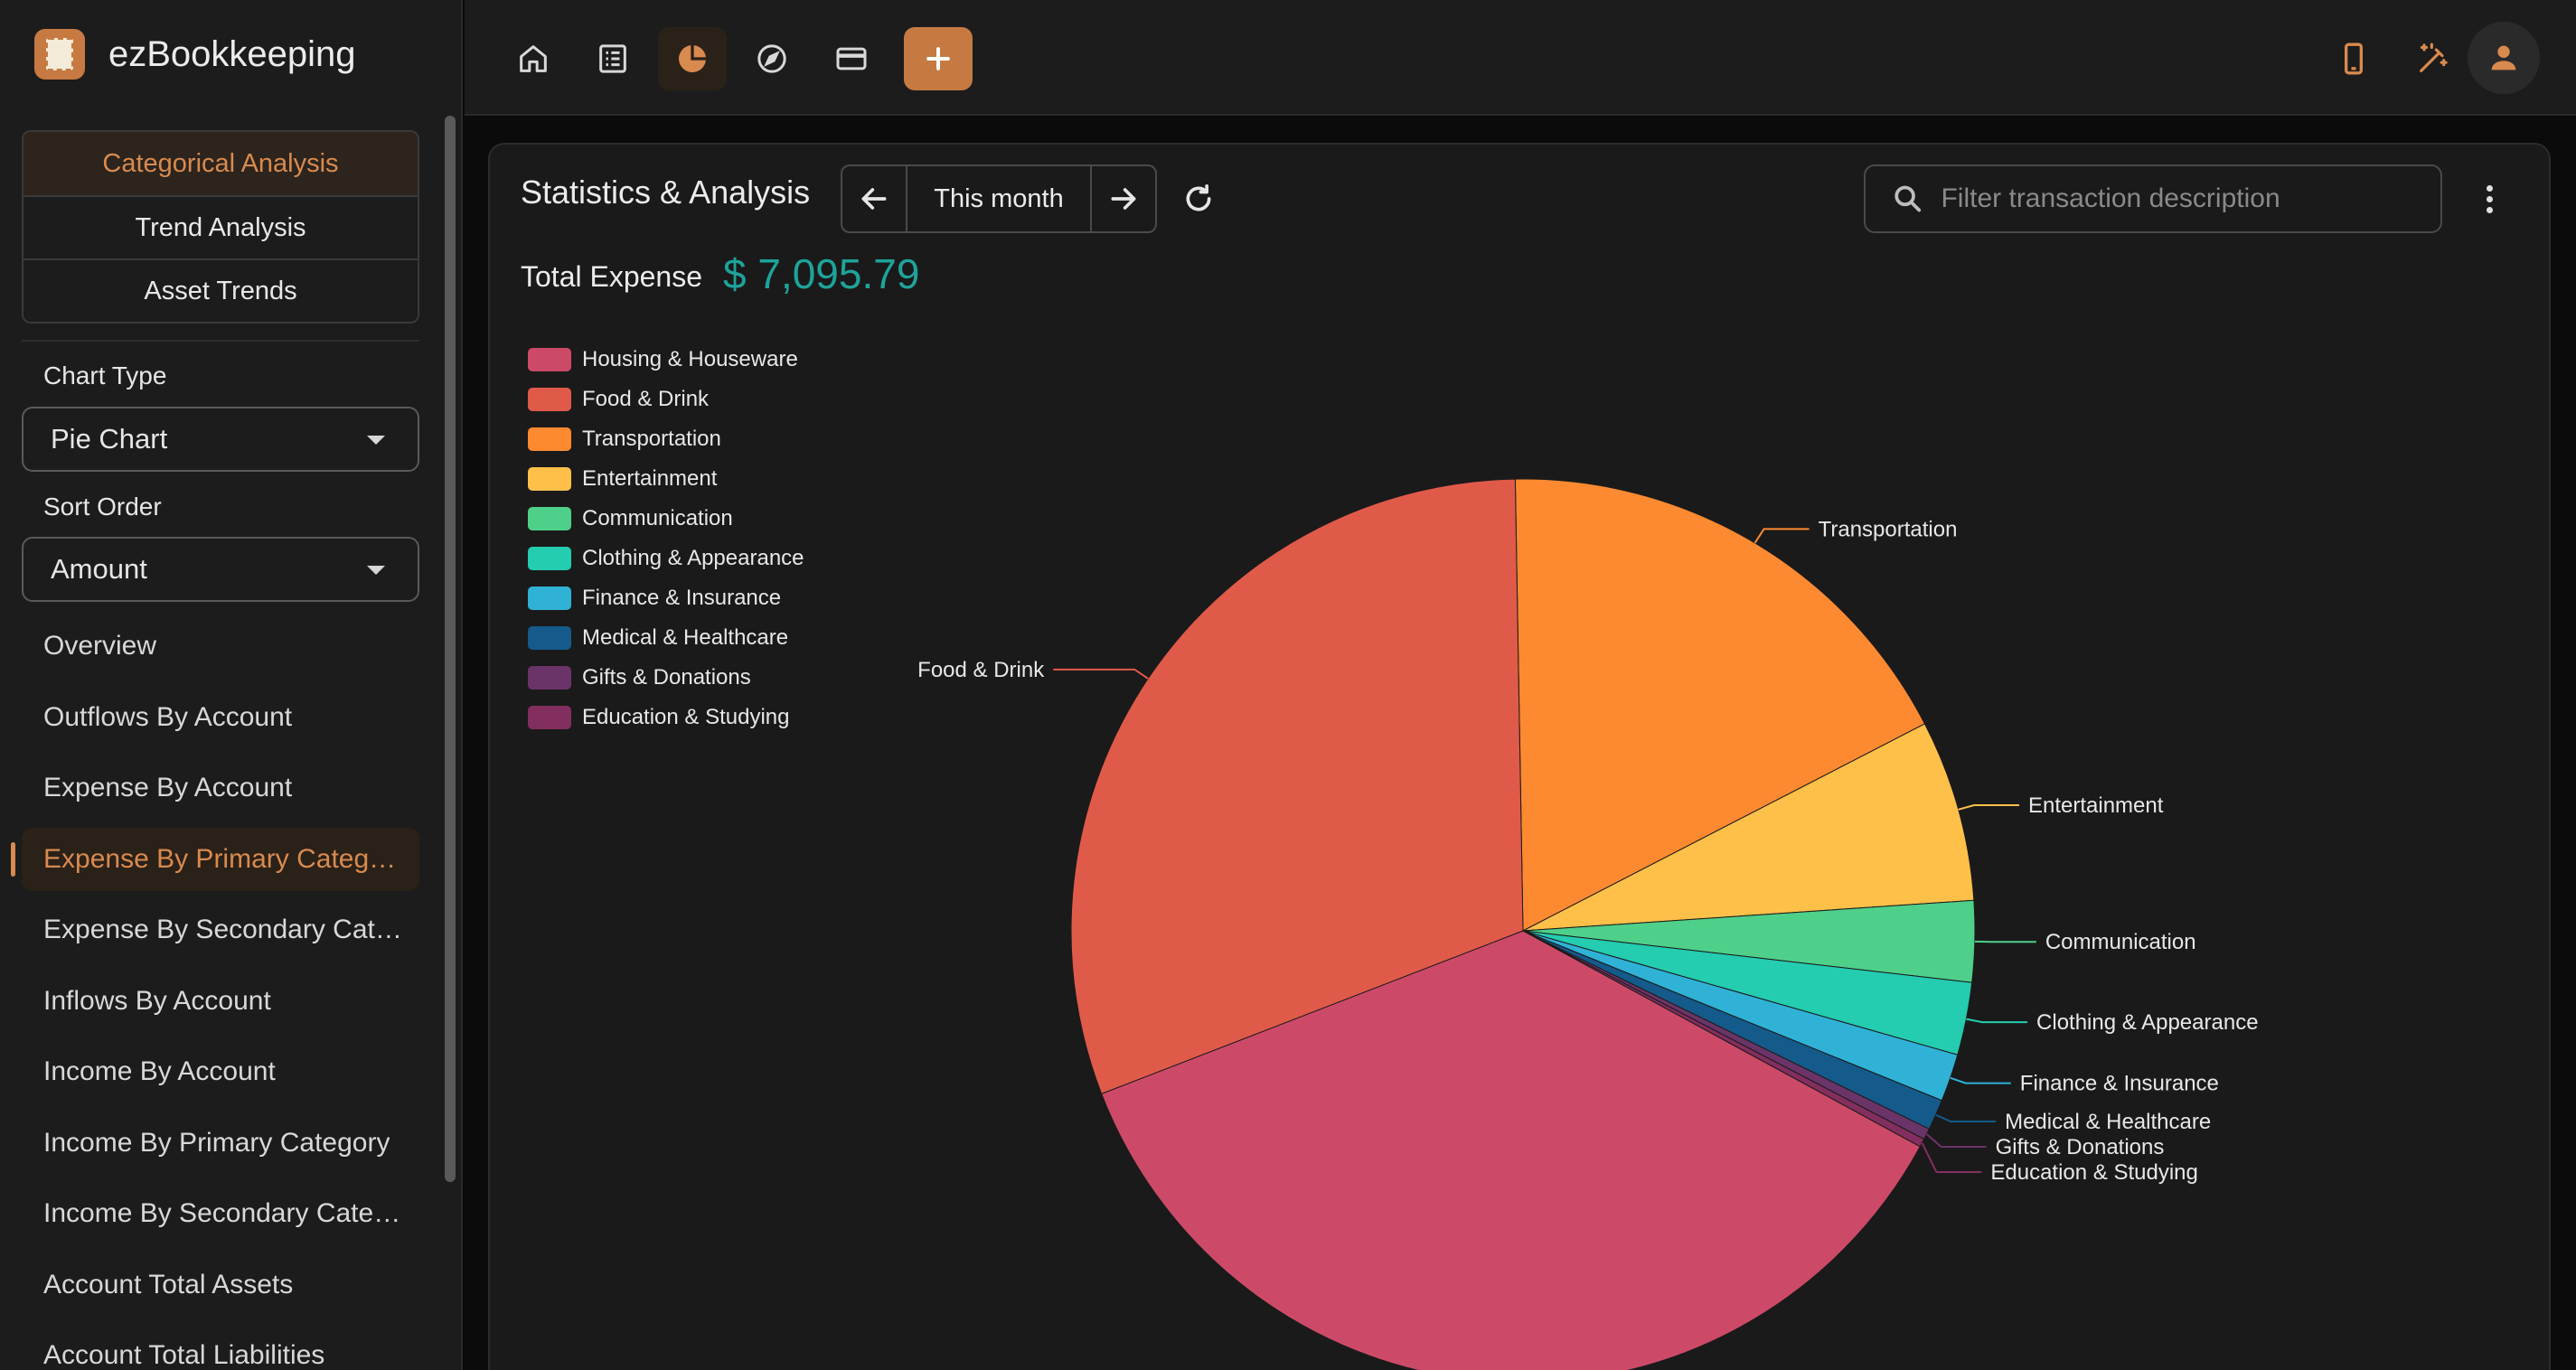 This screenshot has height=1370, width=2576. What do you see at coordinates (666, 678) in the screenshot?
I see `legend-item: Gifts & Donations` at bounding box center [666, 678].